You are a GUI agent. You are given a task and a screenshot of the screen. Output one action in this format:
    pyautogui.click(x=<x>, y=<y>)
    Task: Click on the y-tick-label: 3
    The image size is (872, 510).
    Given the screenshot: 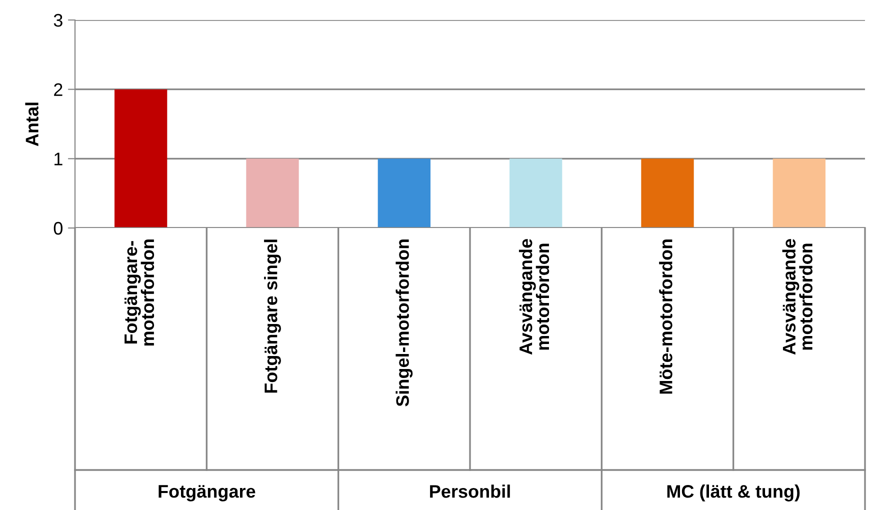 What is the action you would take?
    pyautogui.click(x=58, y=20)
    